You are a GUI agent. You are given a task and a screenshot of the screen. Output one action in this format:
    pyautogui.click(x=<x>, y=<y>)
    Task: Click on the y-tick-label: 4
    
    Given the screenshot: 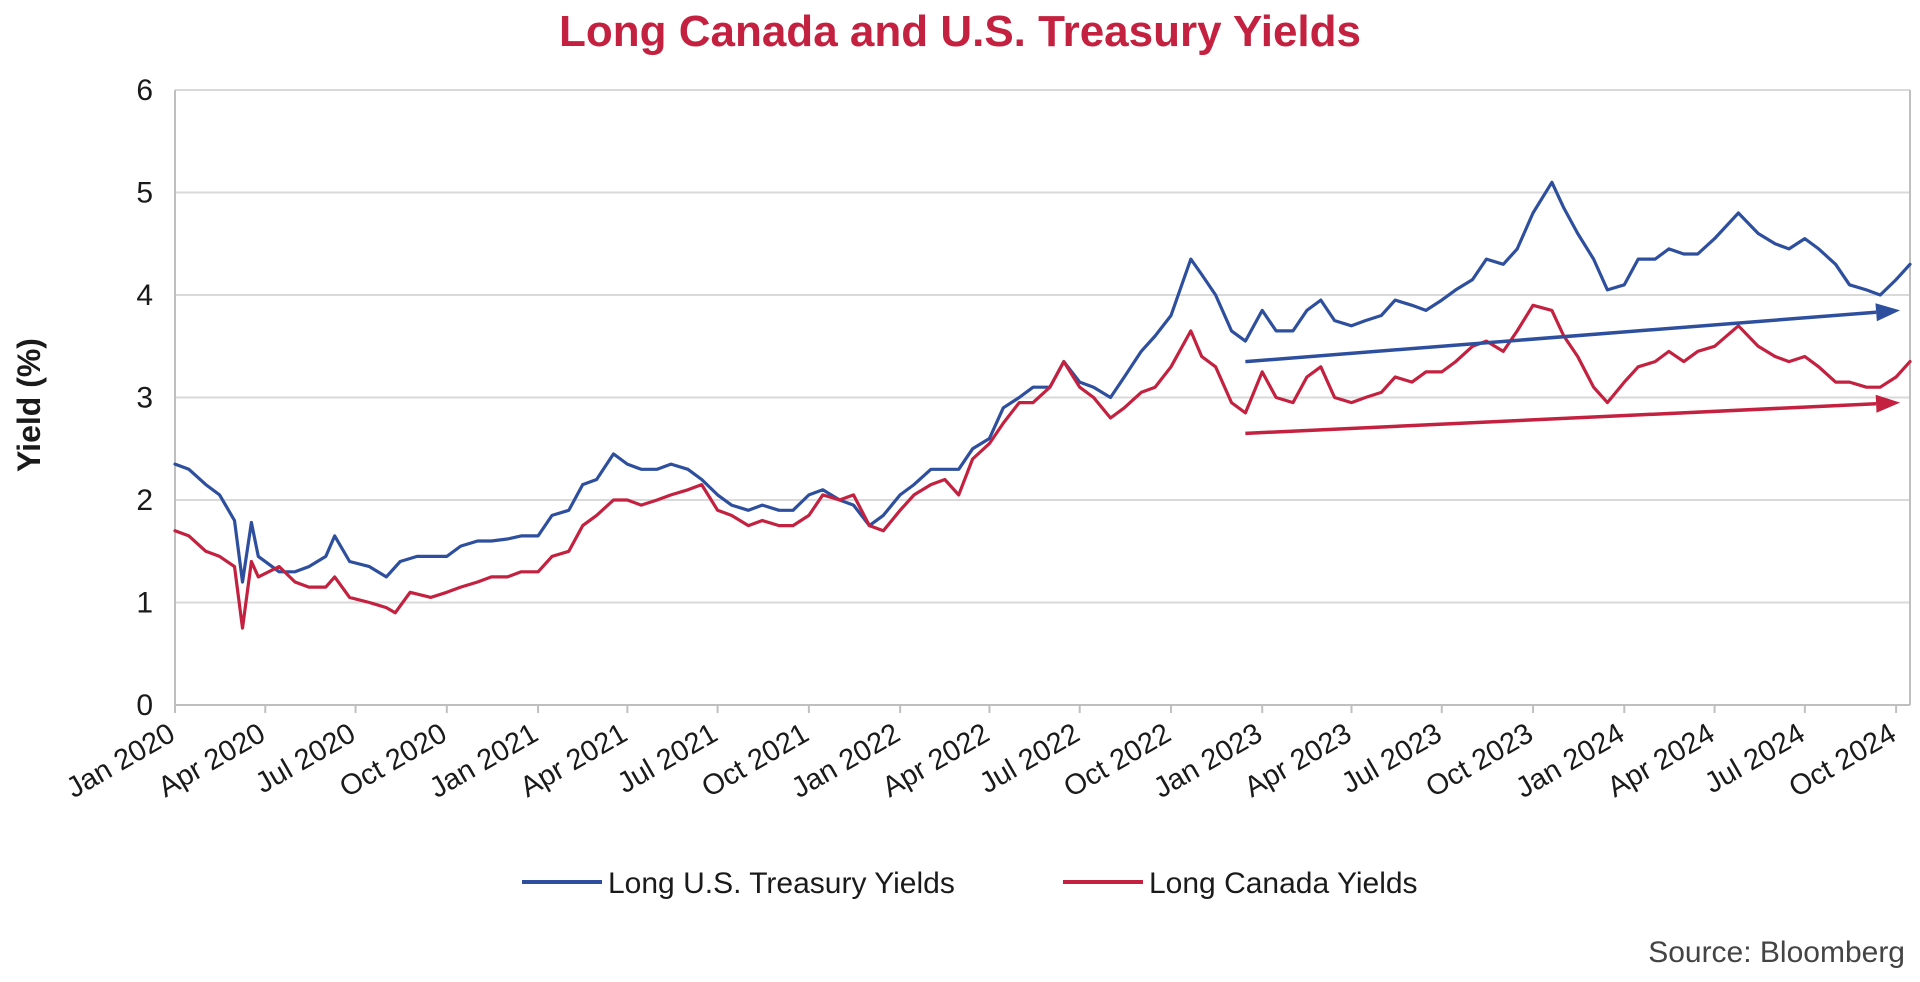 What is the action you would take?
    pyautogui.click(x=144, y=295)
    